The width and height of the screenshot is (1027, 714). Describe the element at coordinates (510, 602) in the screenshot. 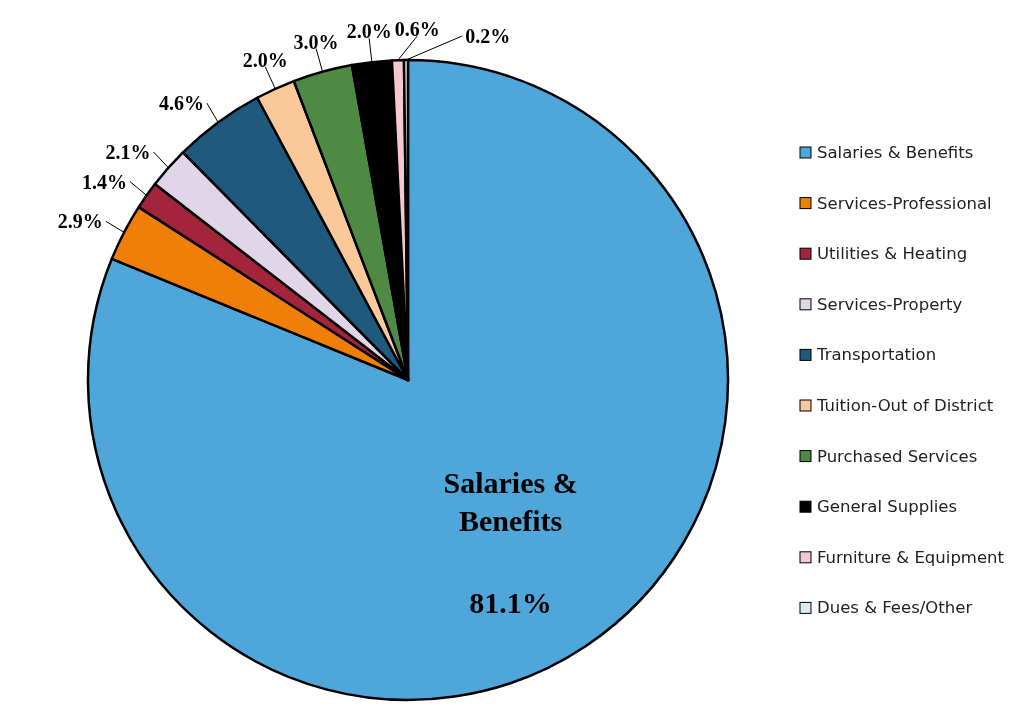

I see `data-label: 81.1%` at that location.